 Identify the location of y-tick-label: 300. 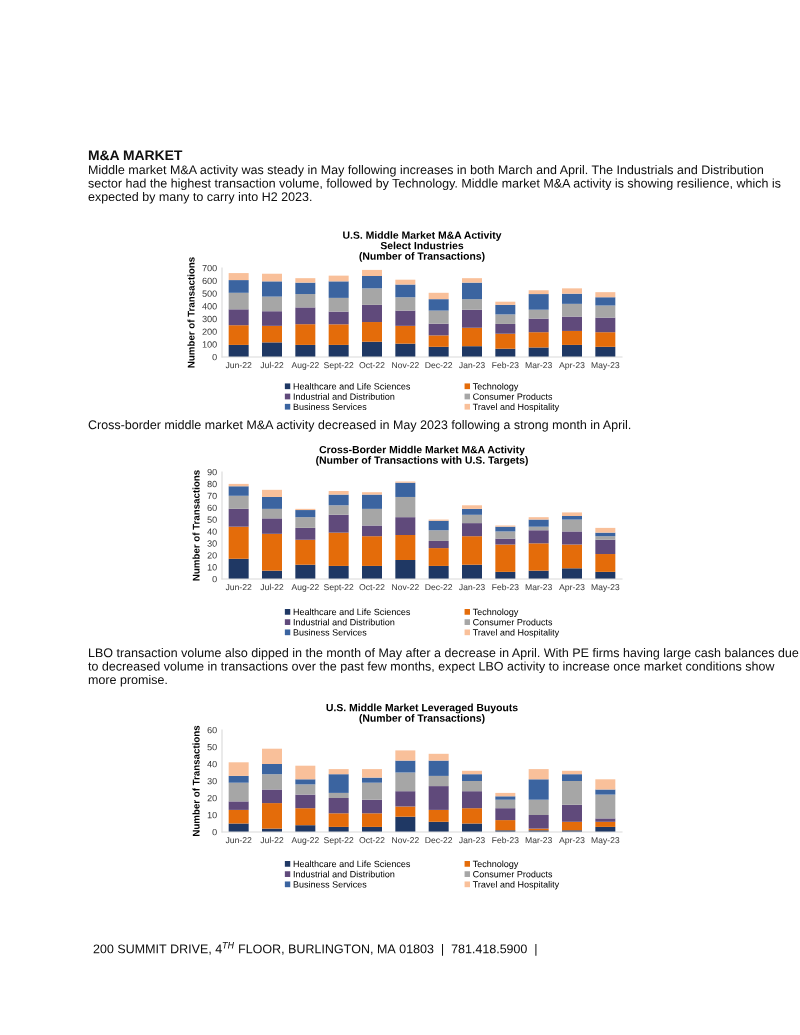
(209, 319).